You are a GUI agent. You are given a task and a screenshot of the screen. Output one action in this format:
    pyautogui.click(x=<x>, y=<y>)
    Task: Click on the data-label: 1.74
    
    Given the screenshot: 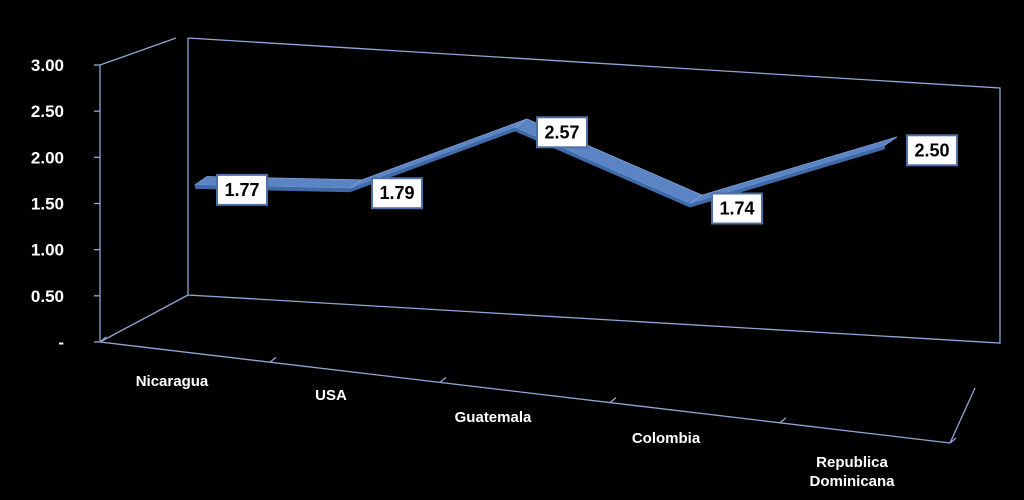 What is the action you would take?
    pyautogui.click(x=737, y=208)
    